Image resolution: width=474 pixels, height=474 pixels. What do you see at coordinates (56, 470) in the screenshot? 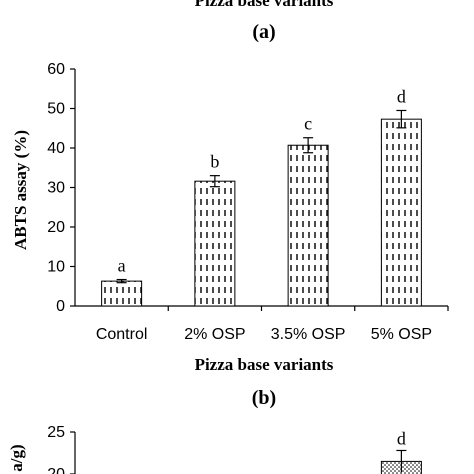
I see `y-tick-label-b: 20` at bounding box center [56, 470].